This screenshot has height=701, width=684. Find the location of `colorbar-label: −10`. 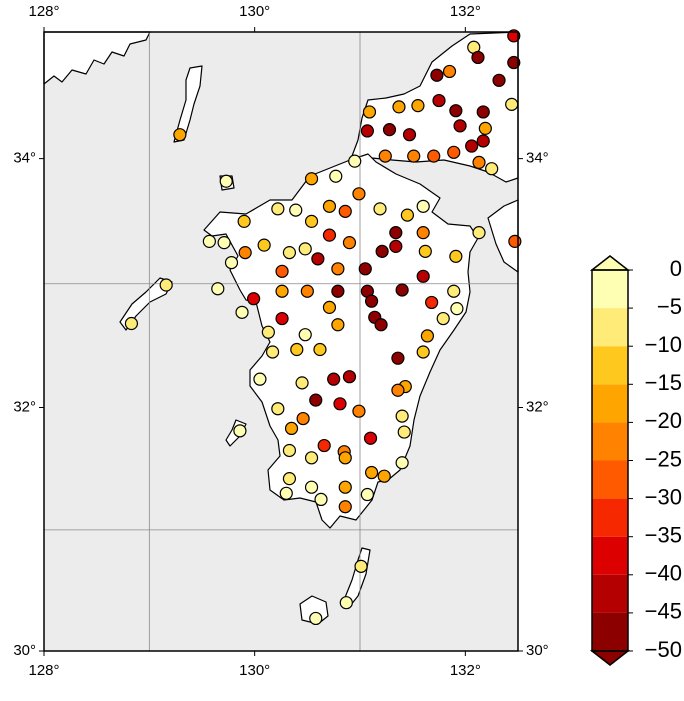

colorbar-label: −10 is located at coordinates (663, 344).